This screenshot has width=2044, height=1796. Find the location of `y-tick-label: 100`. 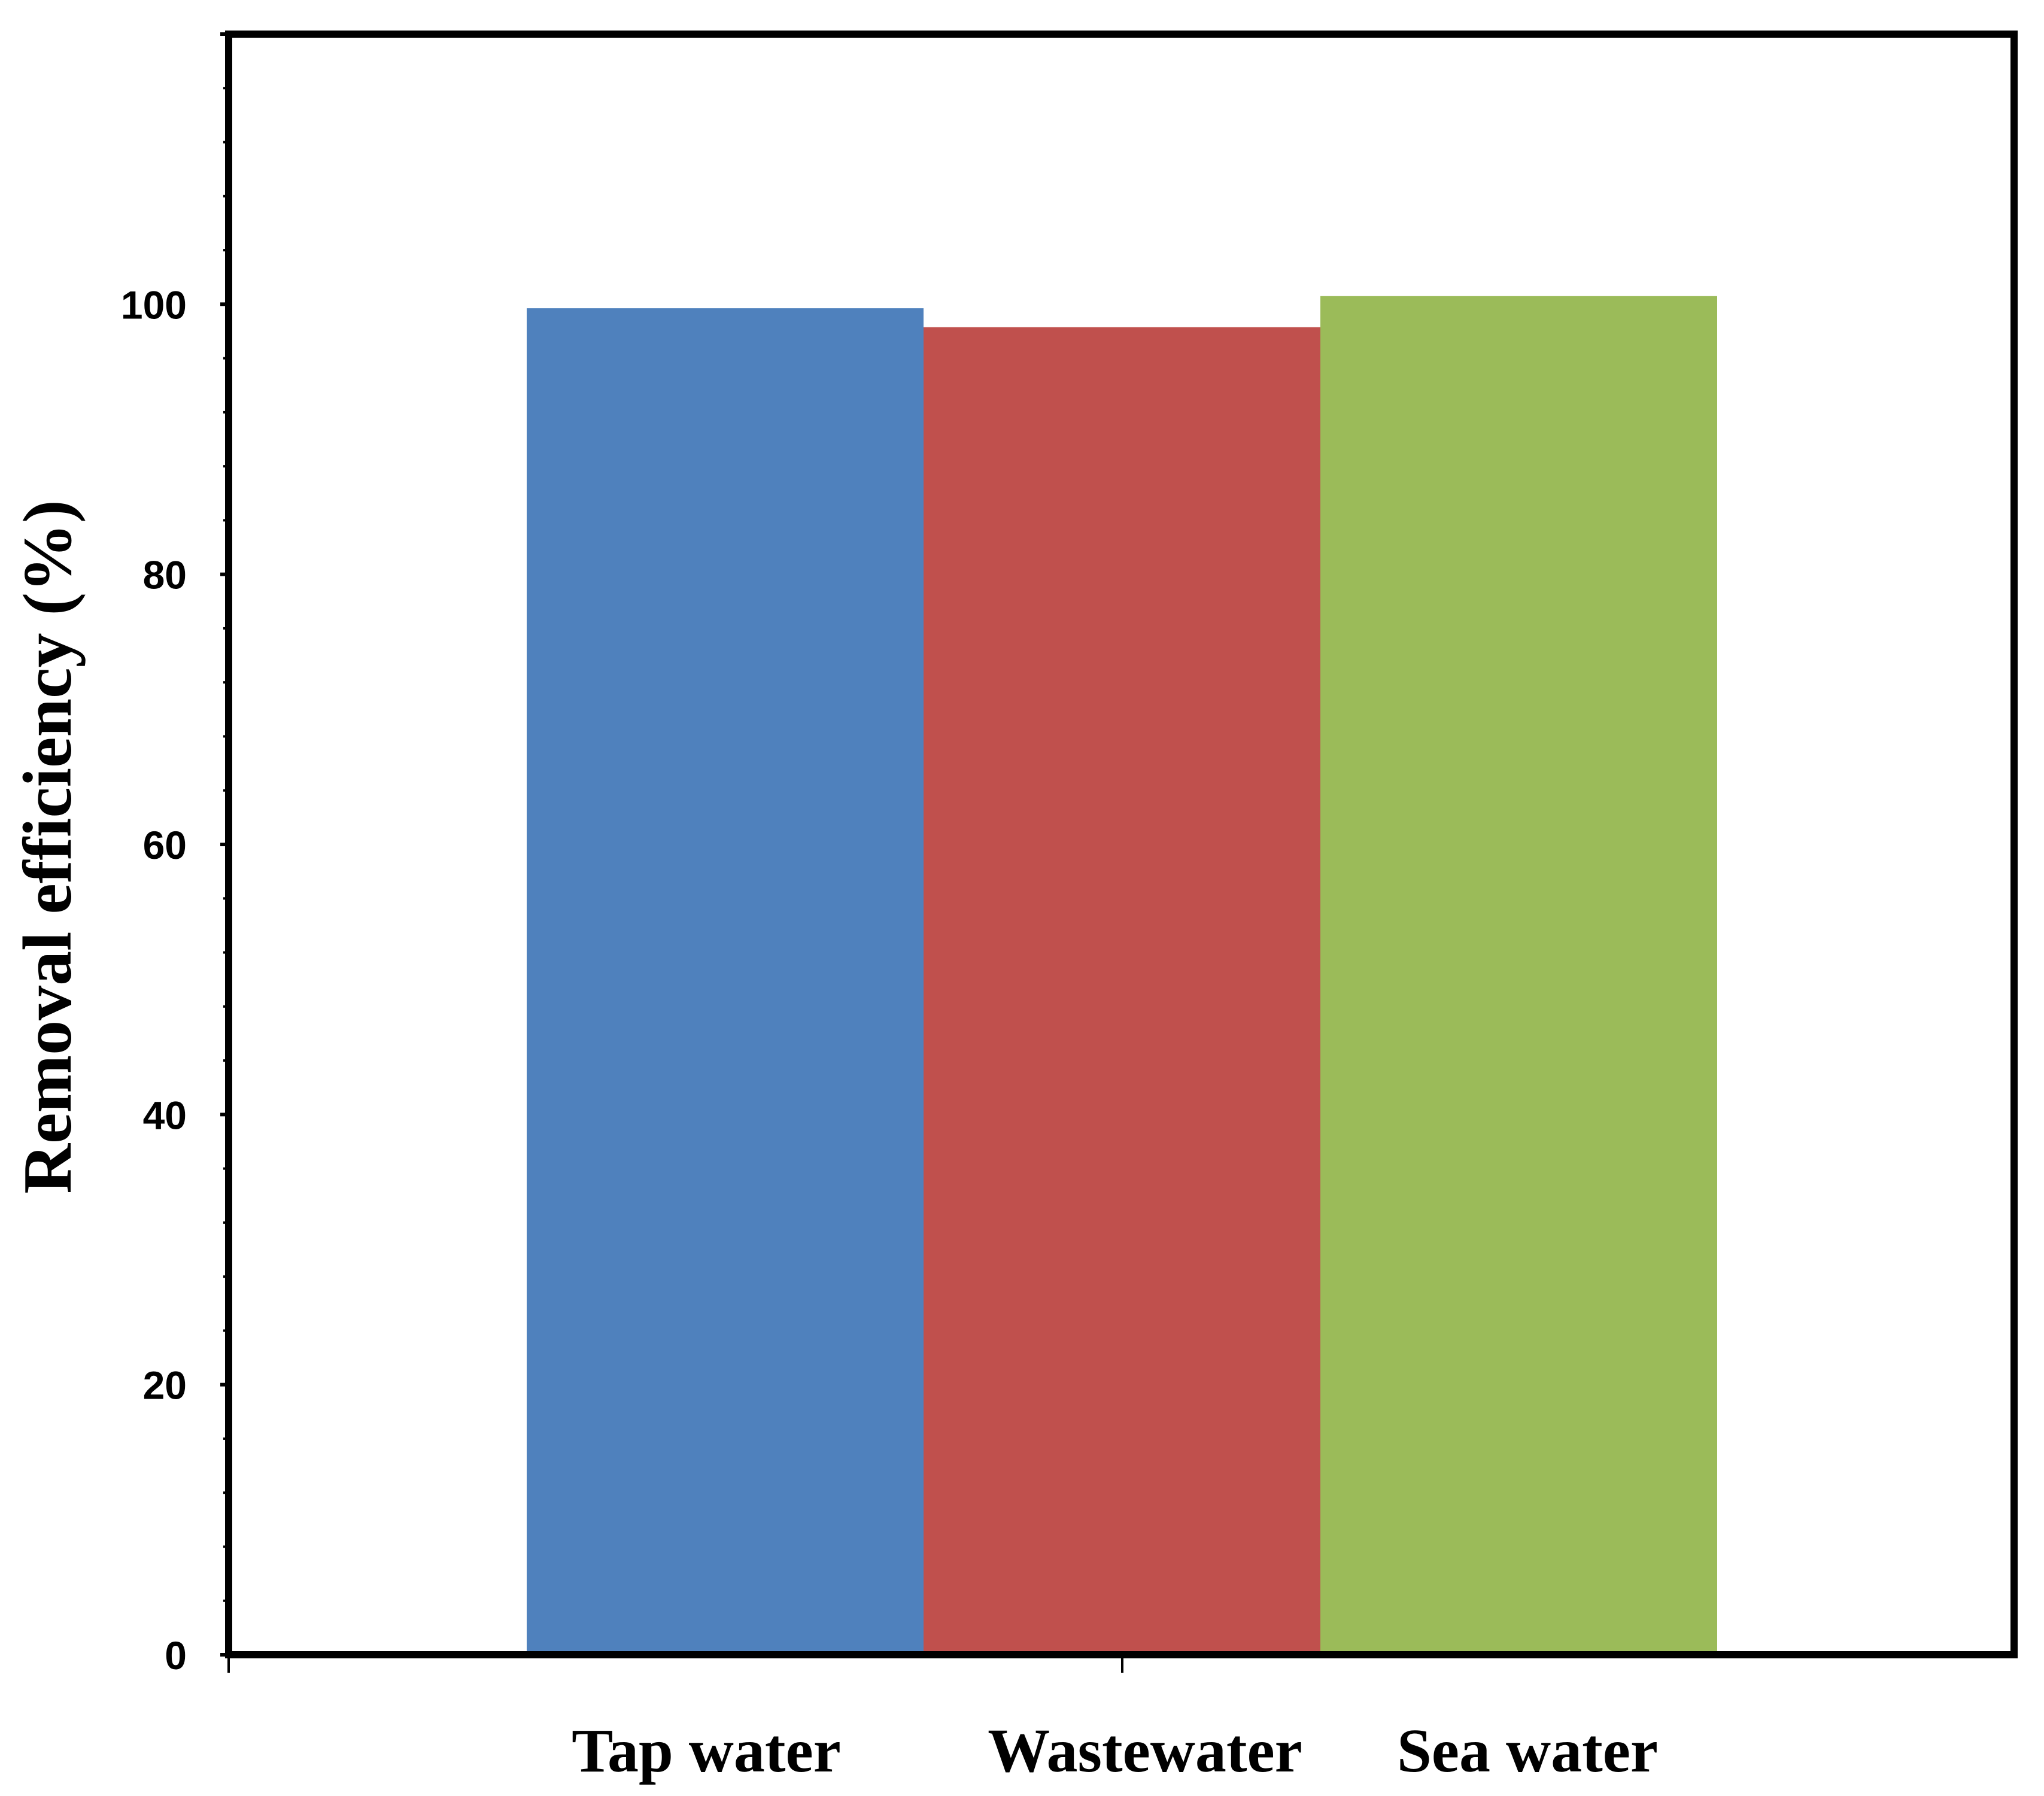

y-tick-label: 100 is located at coordinates (154, 304).